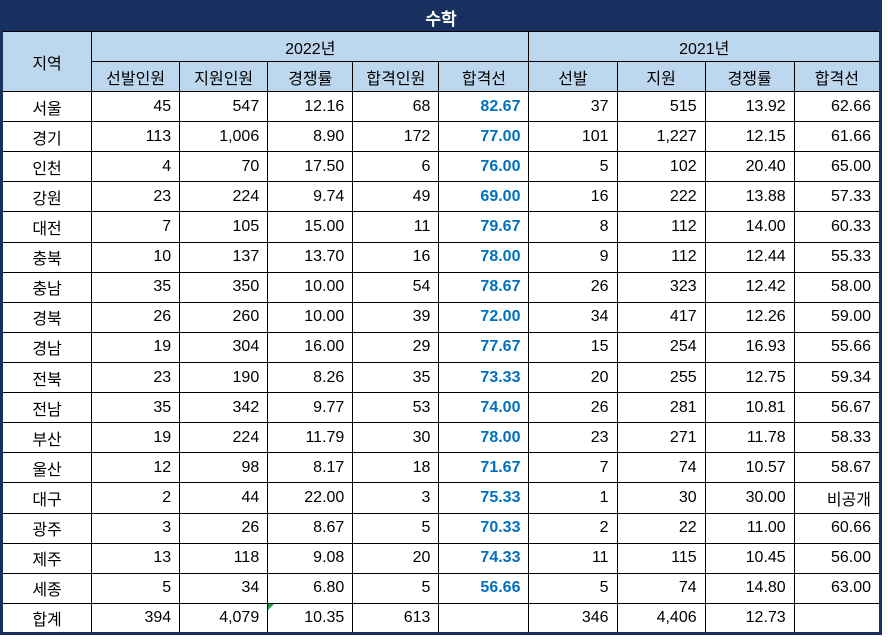 This screenshot has width=888, height=641. What do you see at coordinates (310, 558) in the screenshot?
I see `value-cell: 9.08` at bounding box center [310, 558].